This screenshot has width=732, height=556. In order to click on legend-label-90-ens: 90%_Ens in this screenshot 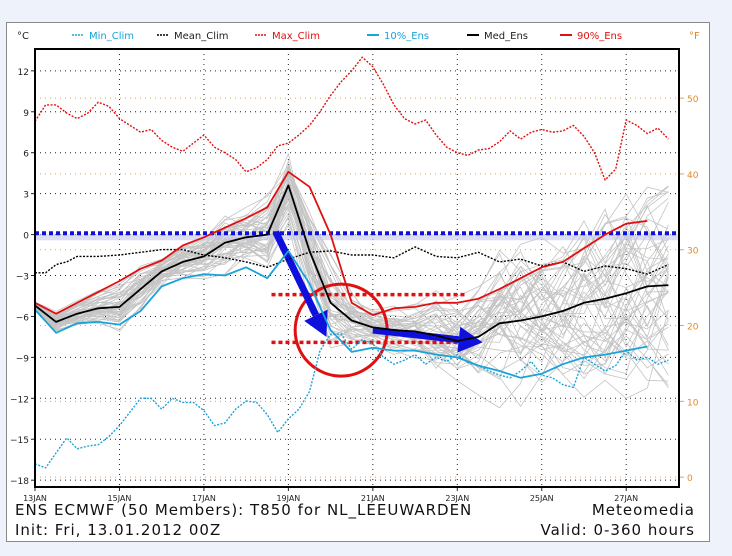, I will do `click(599, 36)`.